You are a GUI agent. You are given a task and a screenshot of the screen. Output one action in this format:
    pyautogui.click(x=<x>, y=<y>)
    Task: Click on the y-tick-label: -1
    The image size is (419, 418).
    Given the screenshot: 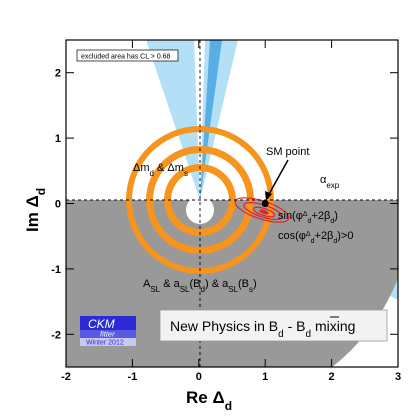 What is the action you would take?
    pyautogui.click(x=56, y=270)
    